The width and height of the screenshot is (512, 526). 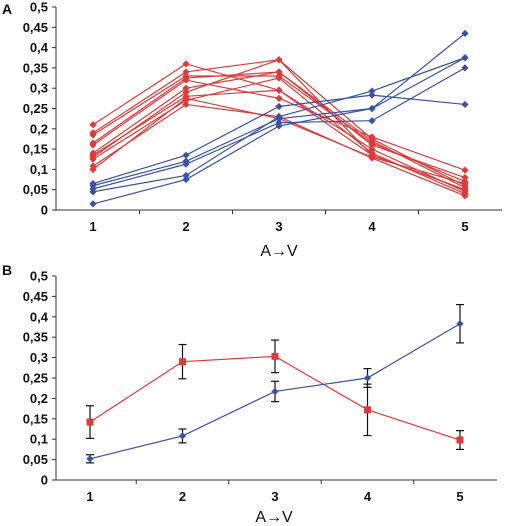 I want to click on panel-b-x-tick-label: 2, so click(x=182, y=496).